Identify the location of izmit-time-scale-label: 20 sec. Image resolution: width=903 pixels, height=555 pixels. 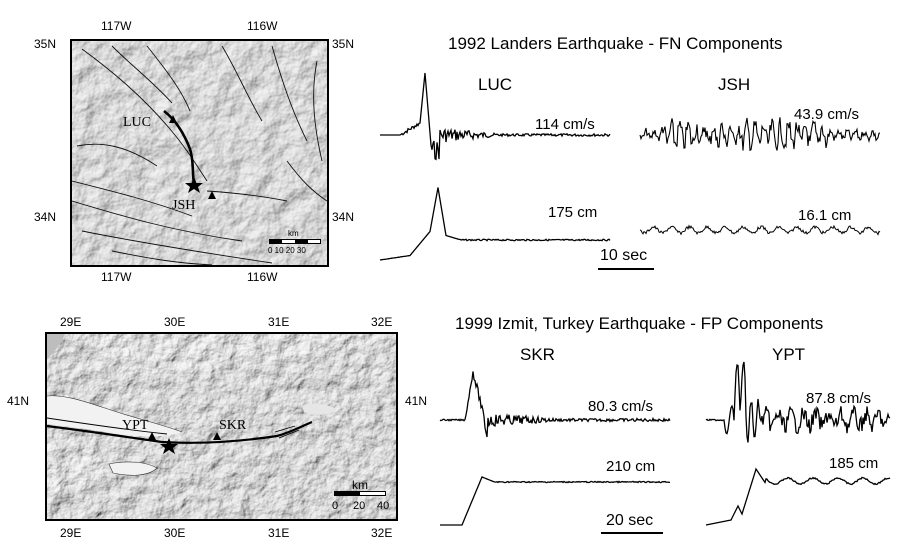
(630, 520).